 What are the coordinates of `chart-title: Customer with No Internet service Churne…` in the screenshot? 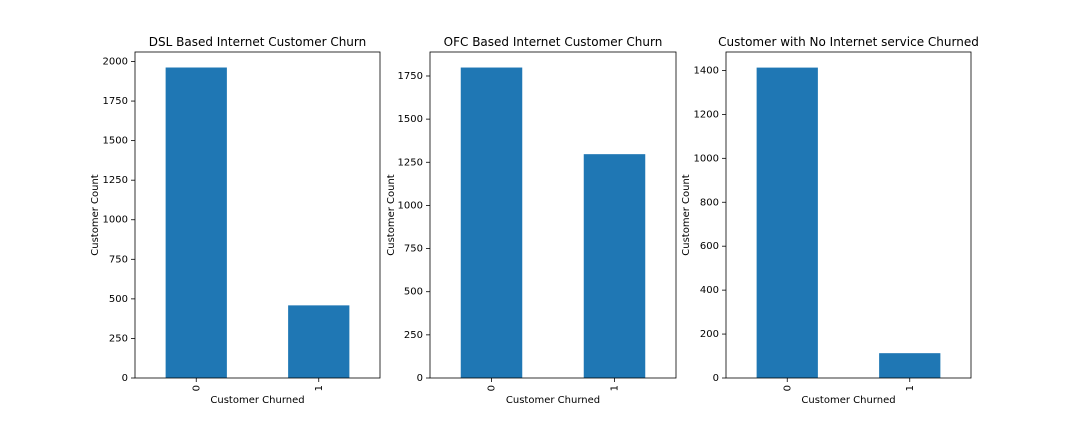 It's located at (848, 42).